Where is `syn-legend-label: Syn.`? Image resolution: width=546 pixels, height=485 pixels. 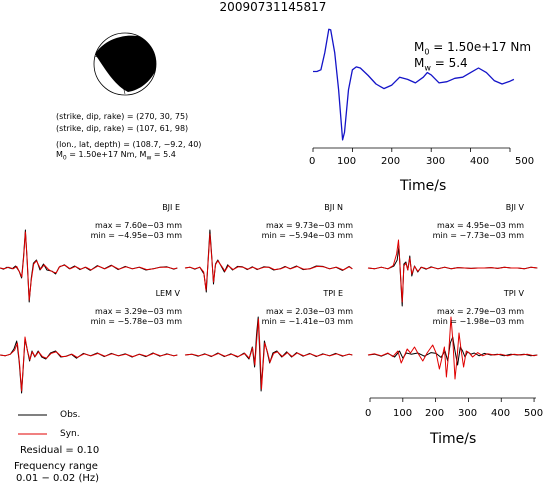 syn-legend-label: Syn. is located at coordinates (70, 434).